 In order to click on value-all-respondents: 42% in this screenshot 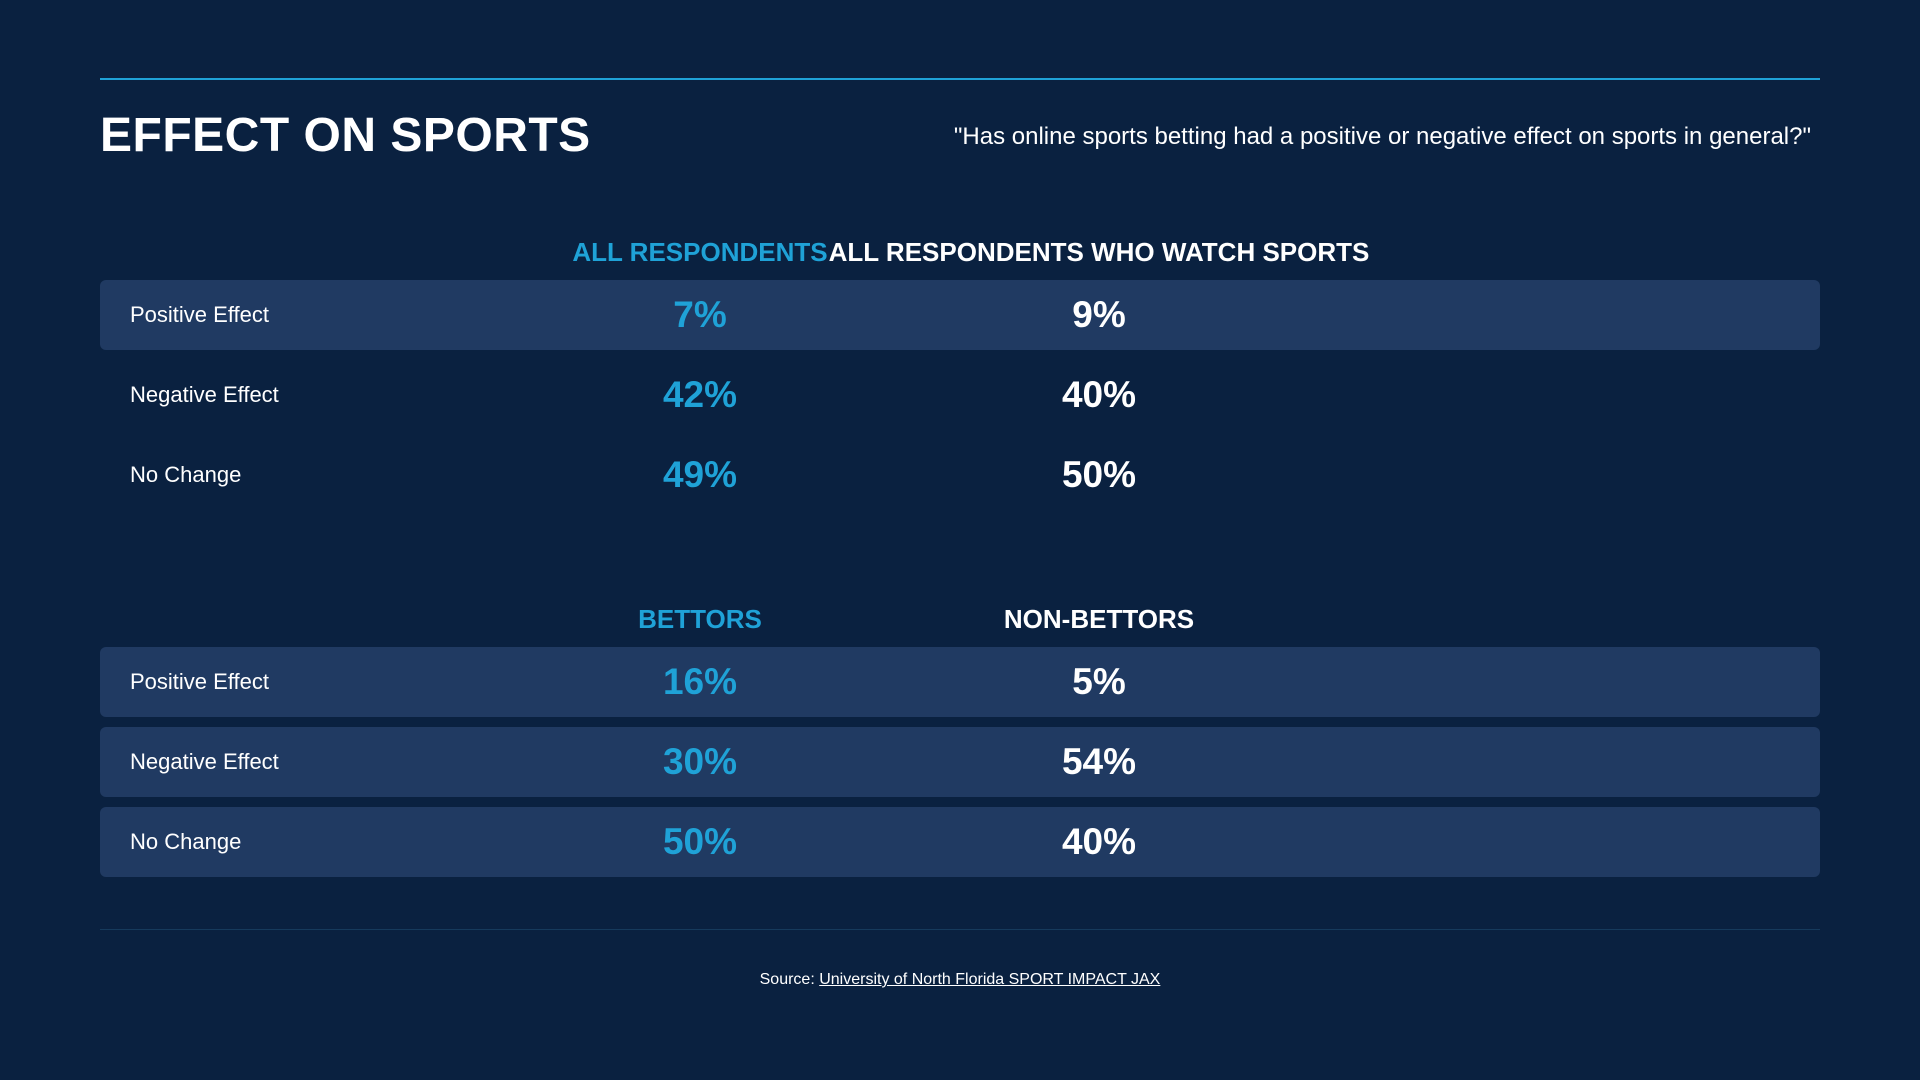, I will do `click(700, 394)`.